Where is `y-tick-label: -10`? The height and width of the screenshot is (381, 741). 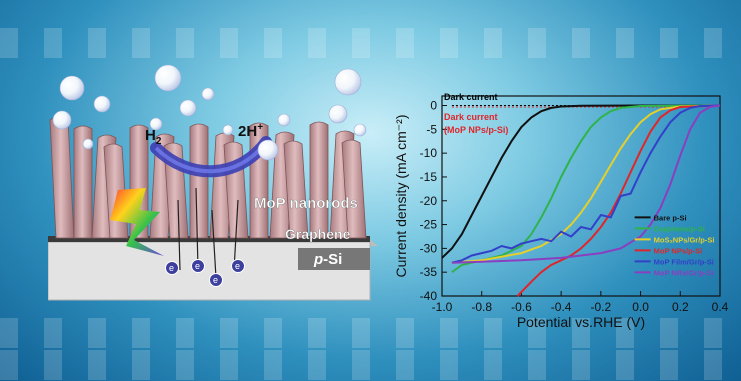
y-tick-label: -10 is located at coordinates (429, 153).